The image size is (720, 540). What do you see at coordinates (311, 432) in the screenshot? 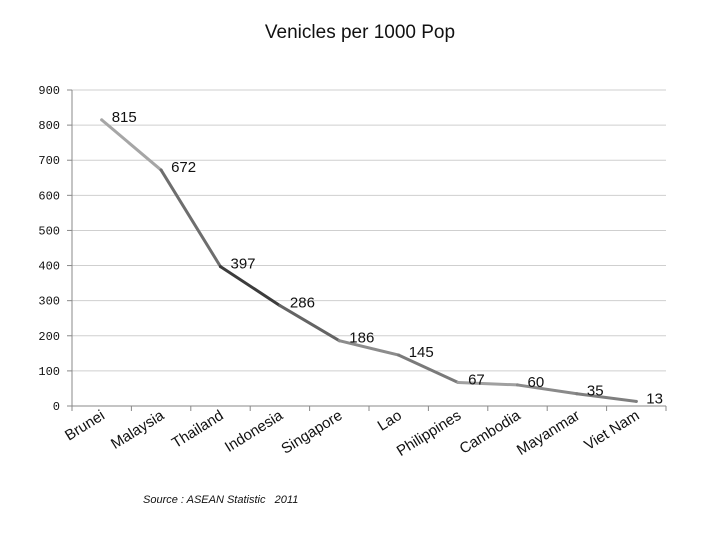
I see `x-category-label: Singapore` at bounding box center [311, 432].